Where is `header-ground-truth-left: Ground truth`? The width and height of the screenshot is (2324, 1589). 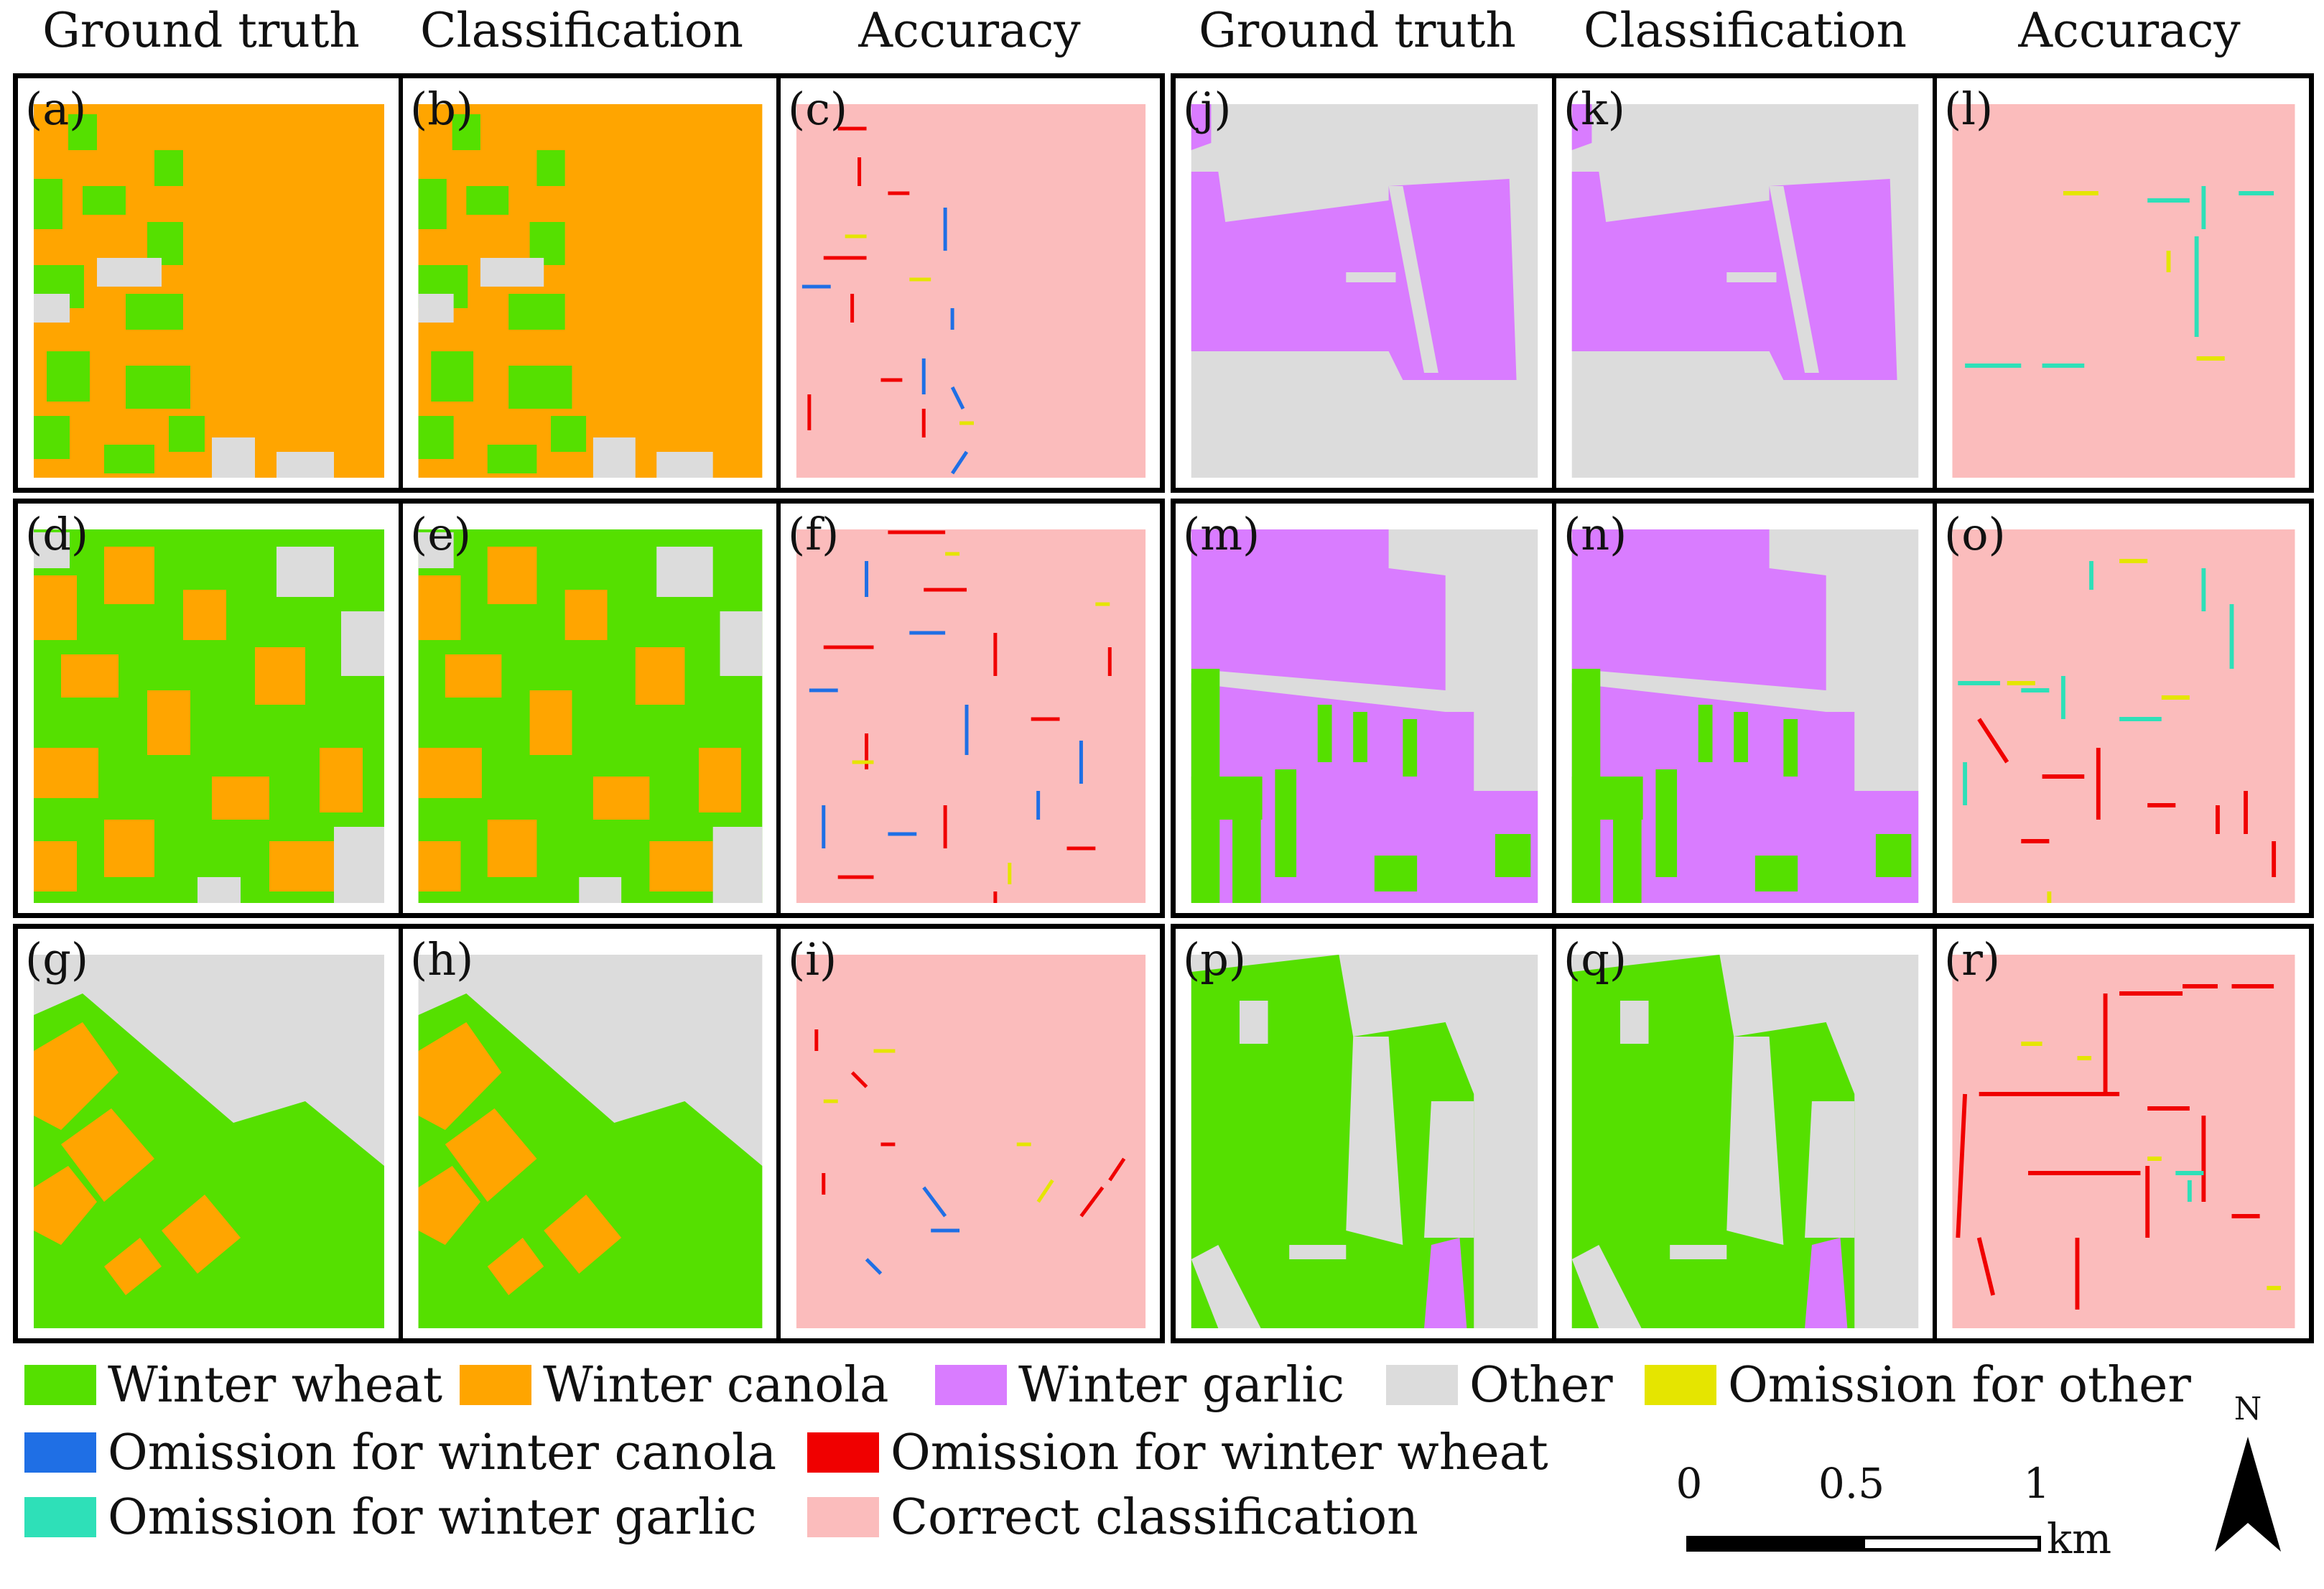
header-ground-truth-left: Ground truth is located at coordinates (201, 30).